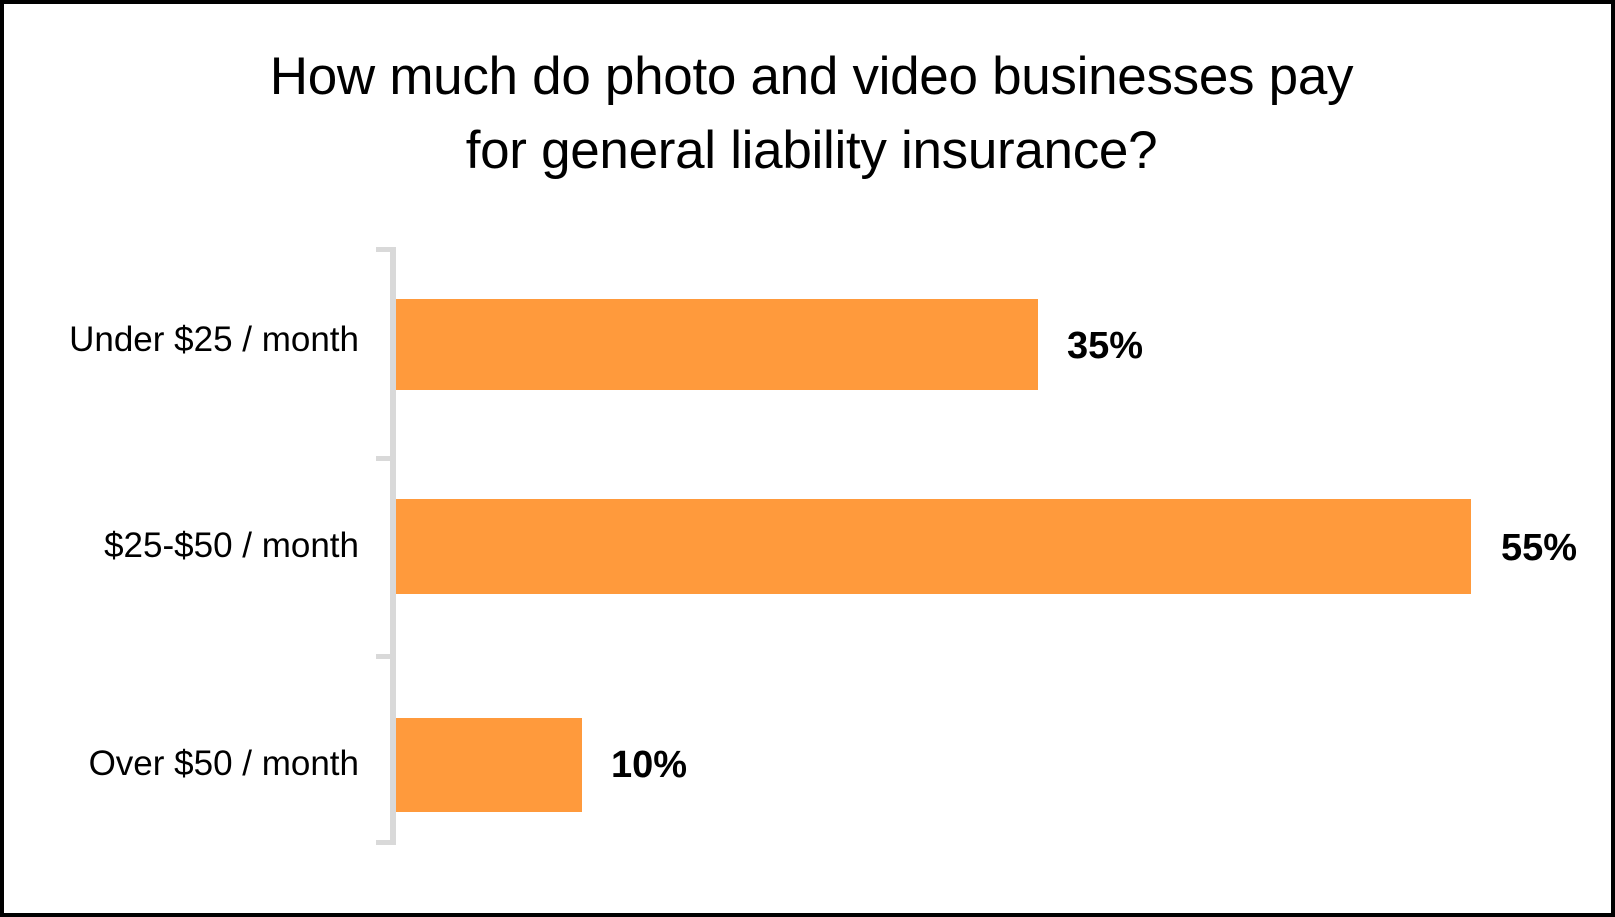  What do you see at coordinates (214, 339) in the screenshot?
I see `category-label: Under $25 / month` at bounding box center [214, 339].